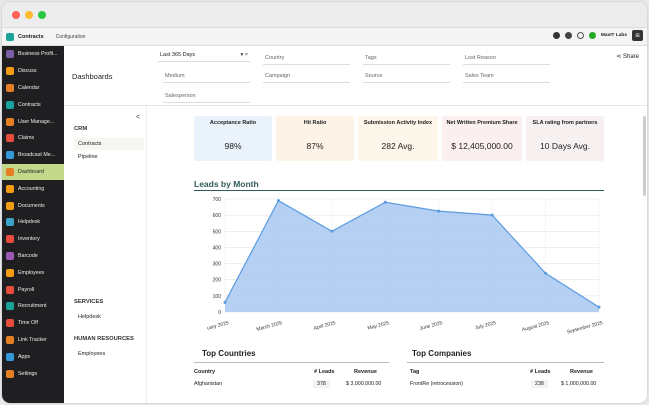  What do you see at coordinates (29, 239) in the screenshot?
I see `sidebar-item-label: Inventory` at bounding box center [29, 239].